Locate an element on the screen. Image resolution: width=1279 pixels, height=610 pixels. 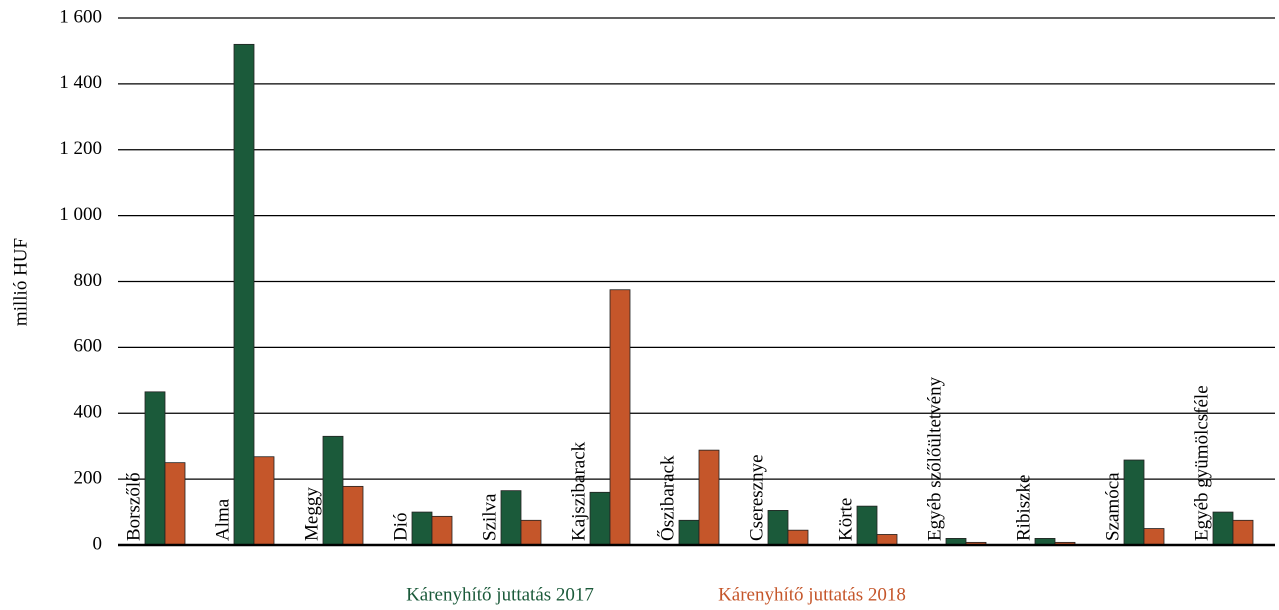
legend-entry: Kárenyhítő juttatás 2018 is located at coordinates (812, 594).